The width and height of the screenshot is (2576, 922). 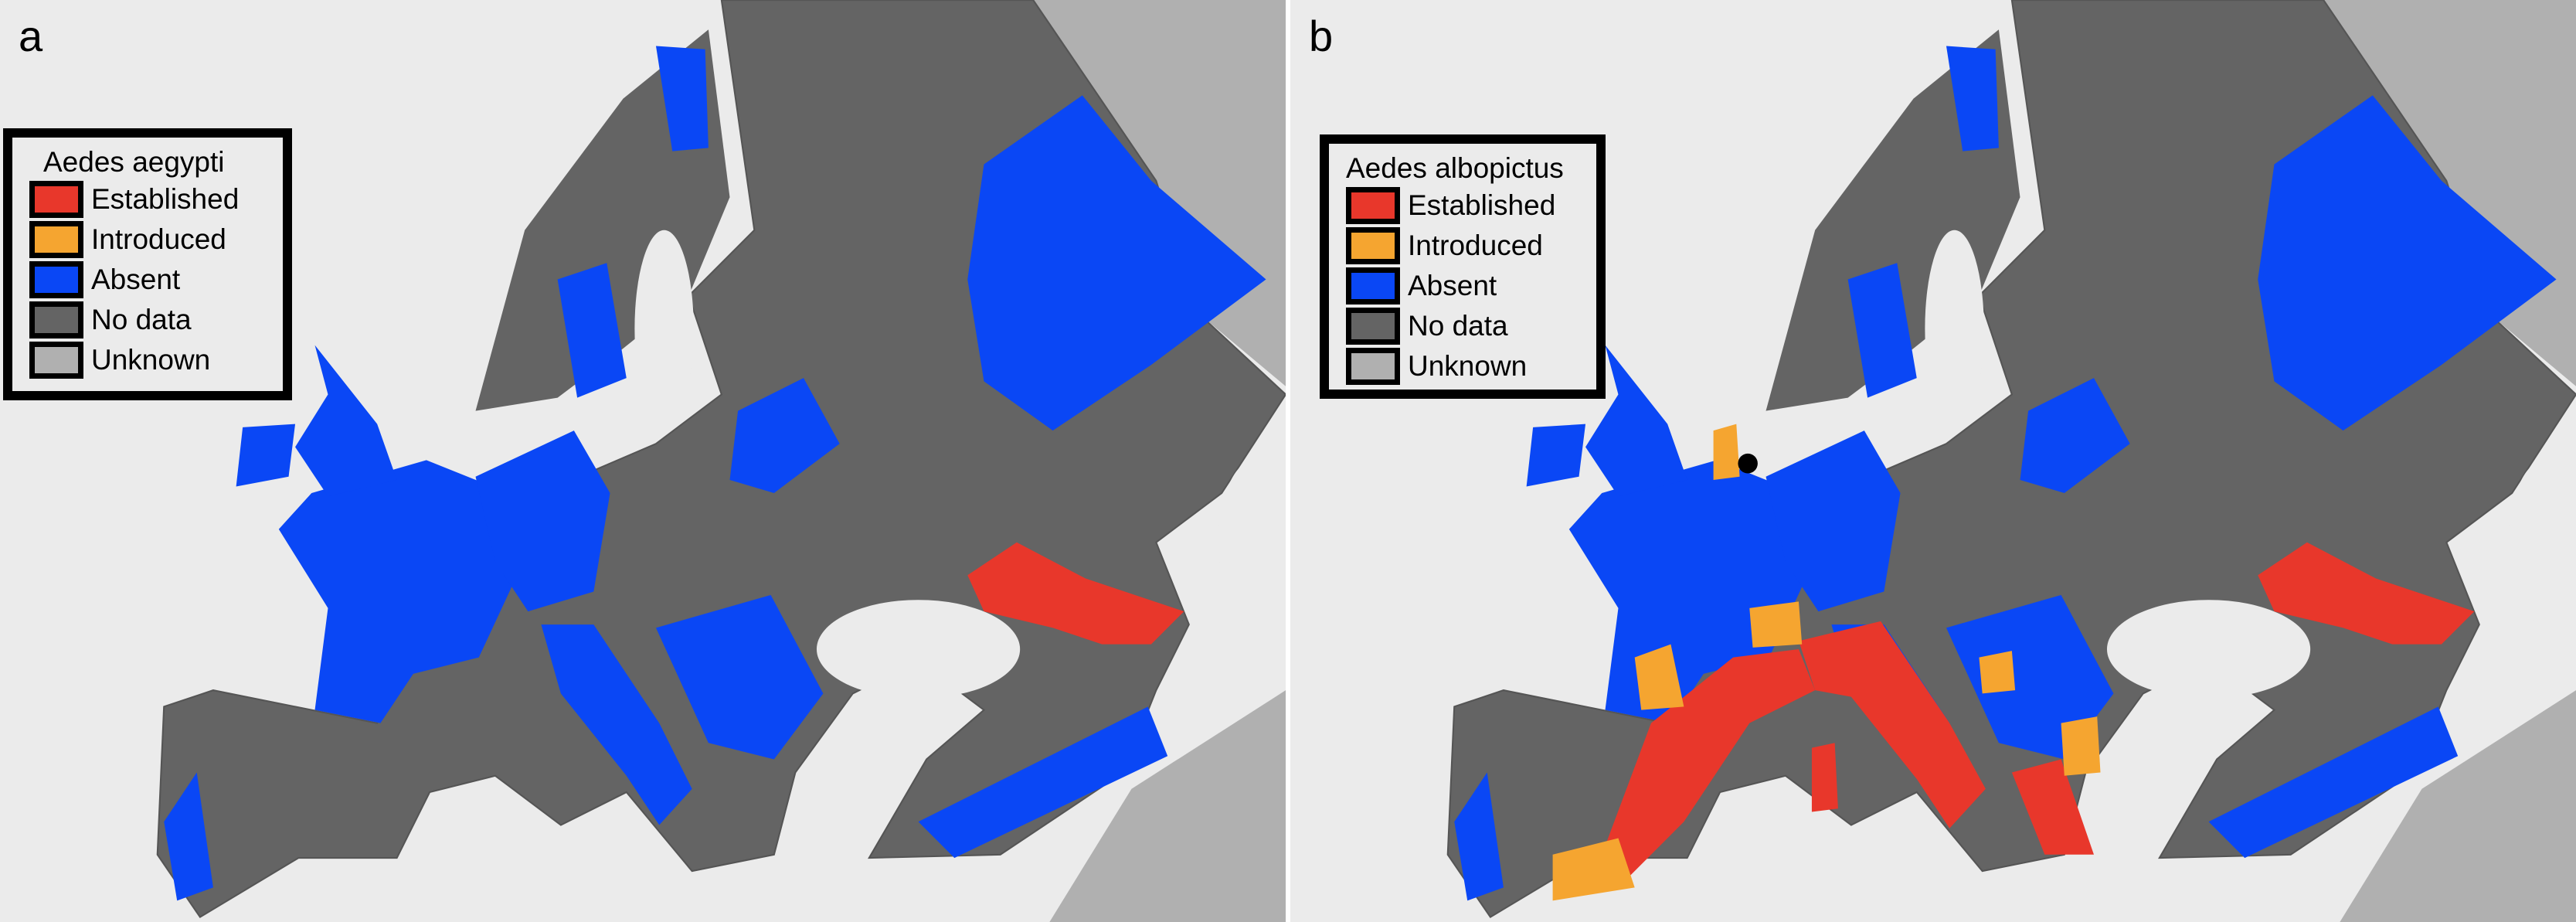 I want to click on switzerland-introduced, so click(x=1776, y=625).